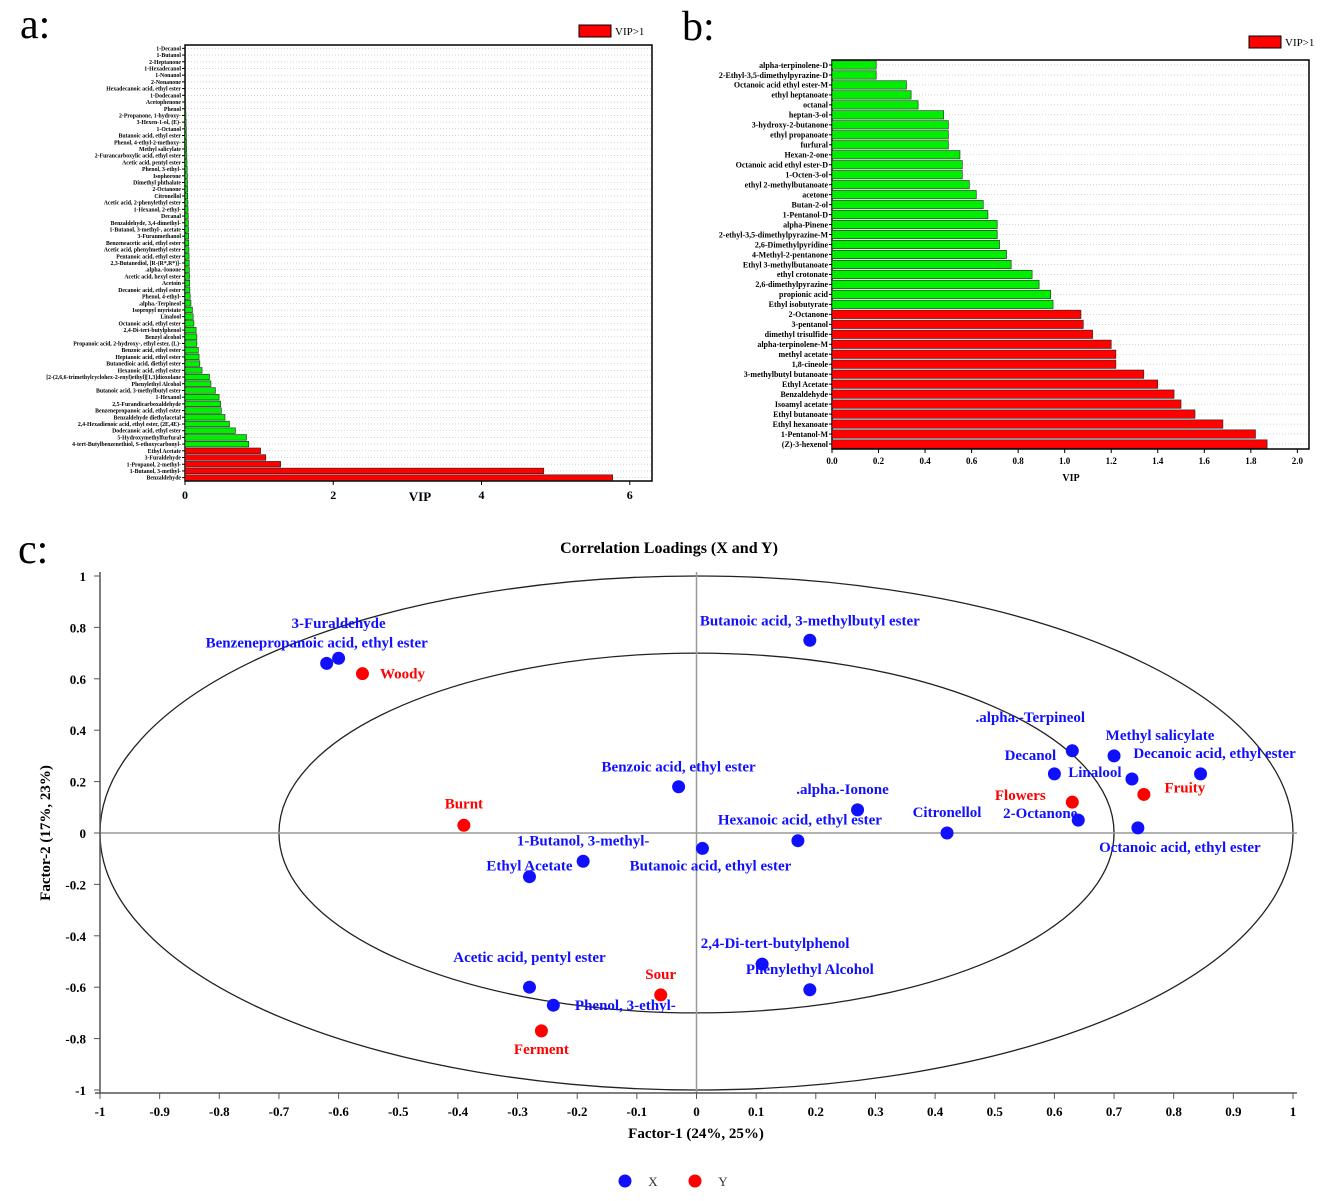  What do you see at coordinates (799, 304) in the screenshot?
I see `category-label: Ethyl isobutyrate` at bounding box center [799, 304].